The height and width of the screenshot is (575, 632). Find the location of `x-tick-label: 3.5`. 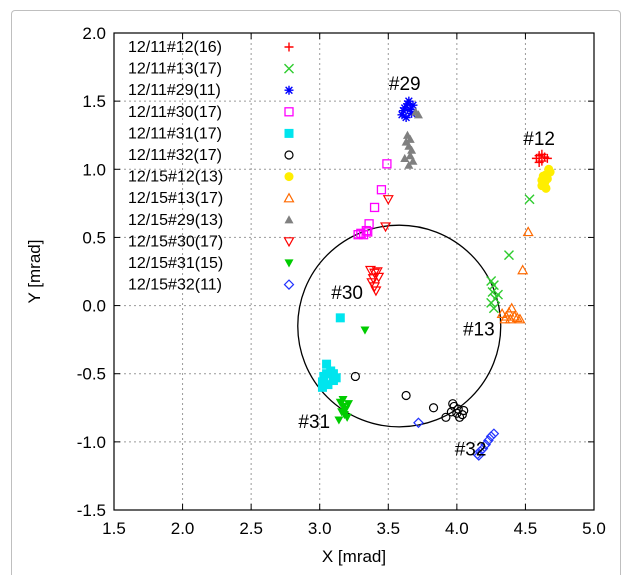

x-tick-label: 3.5 is located at coordinates (388, 528).